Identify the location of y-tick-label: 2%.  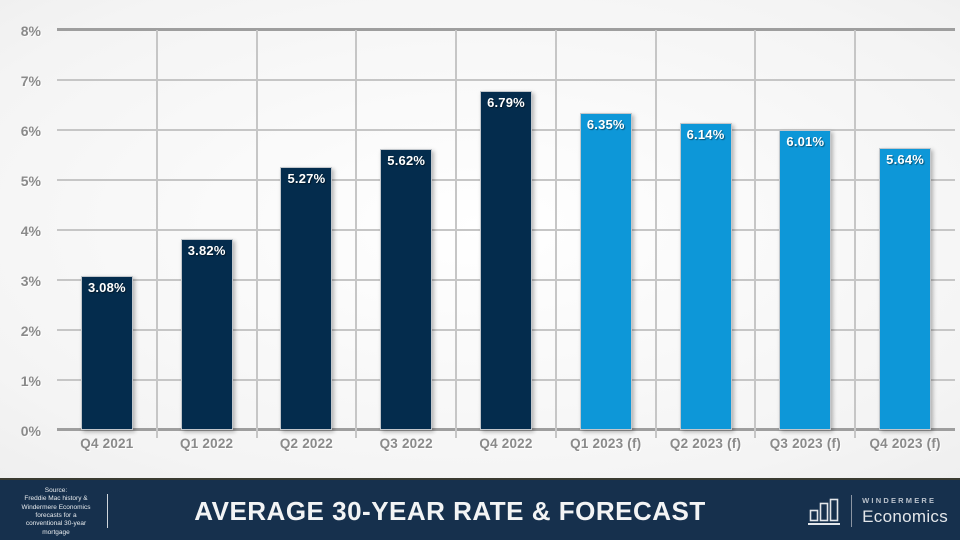
(30, 331).